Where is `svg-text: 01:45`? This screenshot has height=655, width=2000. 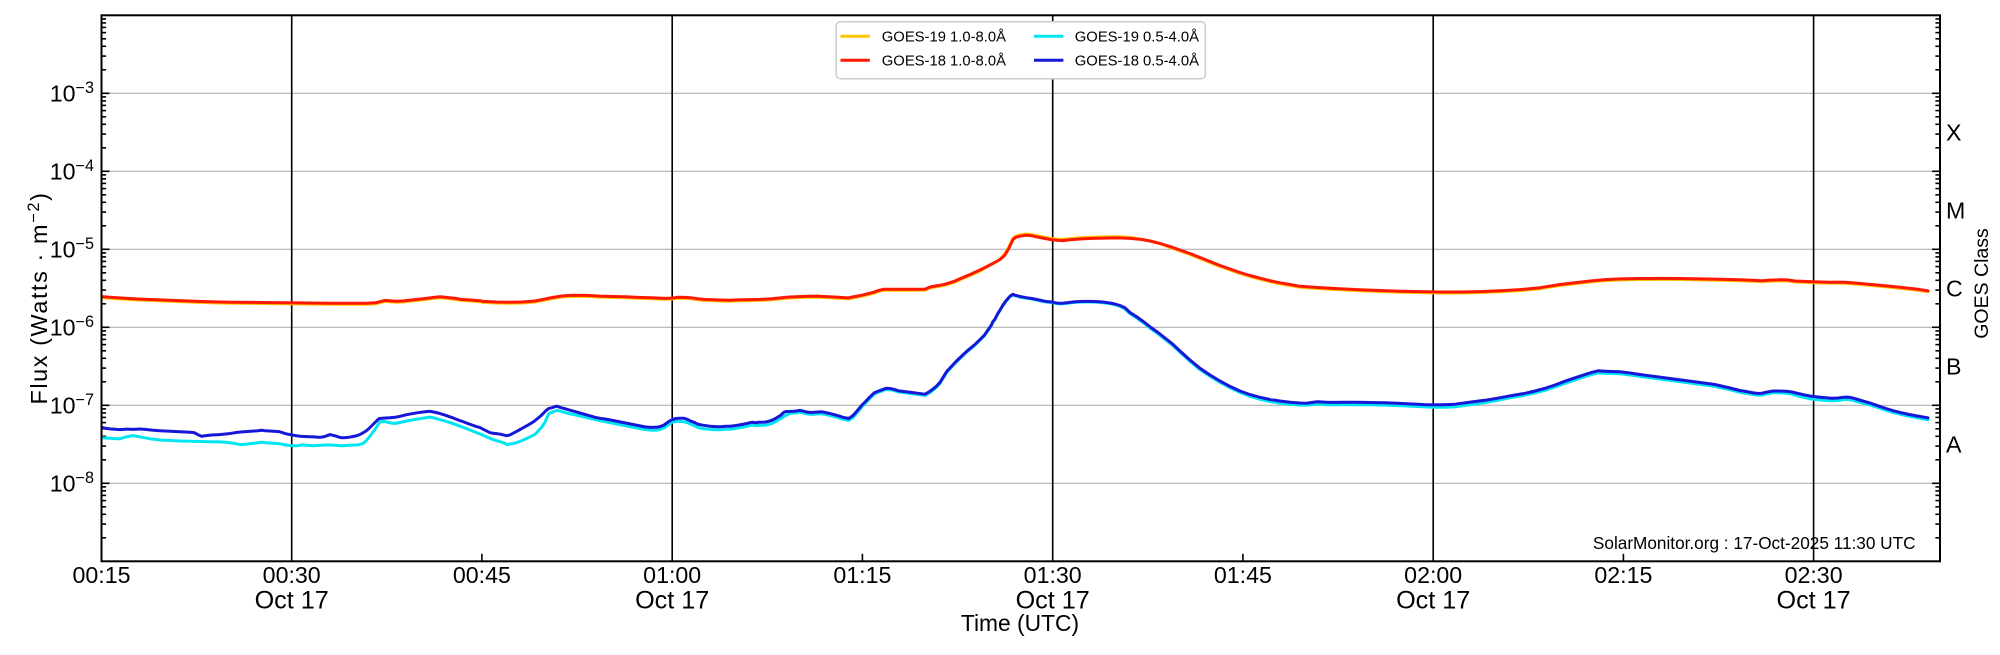
svg-text: 01:45 is located at coordinates (1243, 575).